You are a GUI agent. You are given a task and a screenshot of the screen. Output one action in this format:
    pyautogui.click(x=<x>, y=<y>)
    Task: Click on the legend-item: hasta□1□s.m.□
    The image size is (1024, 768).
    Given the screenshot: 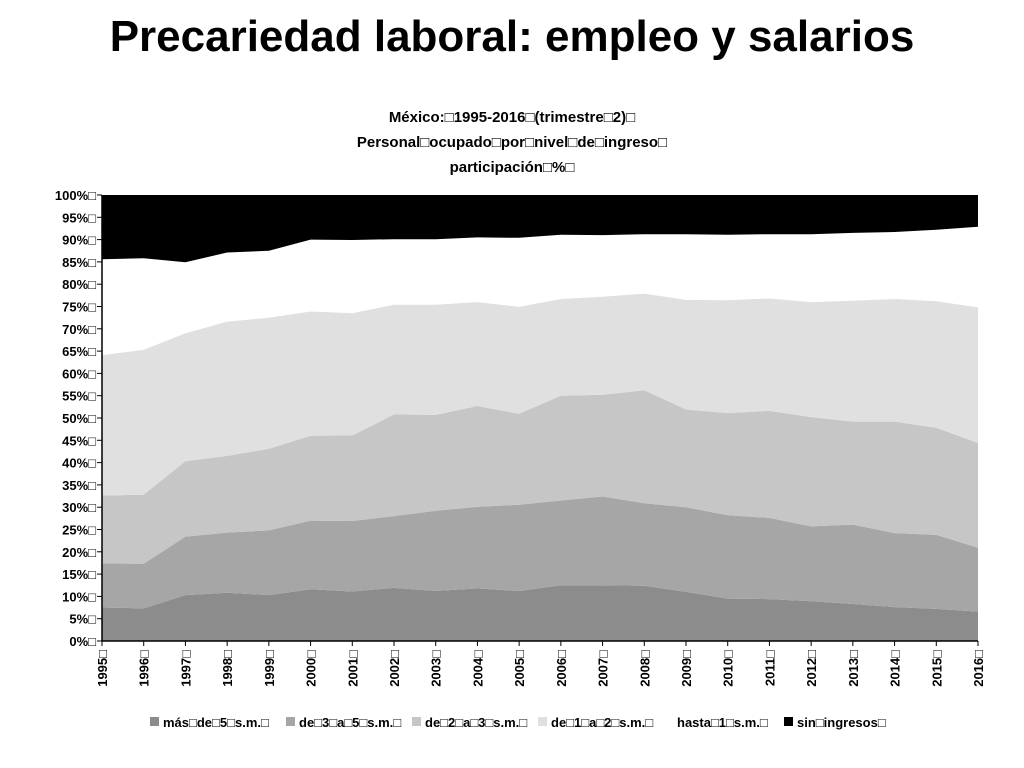 What is the action you would take?
    pyautogui.click(x=716, y=722)
    